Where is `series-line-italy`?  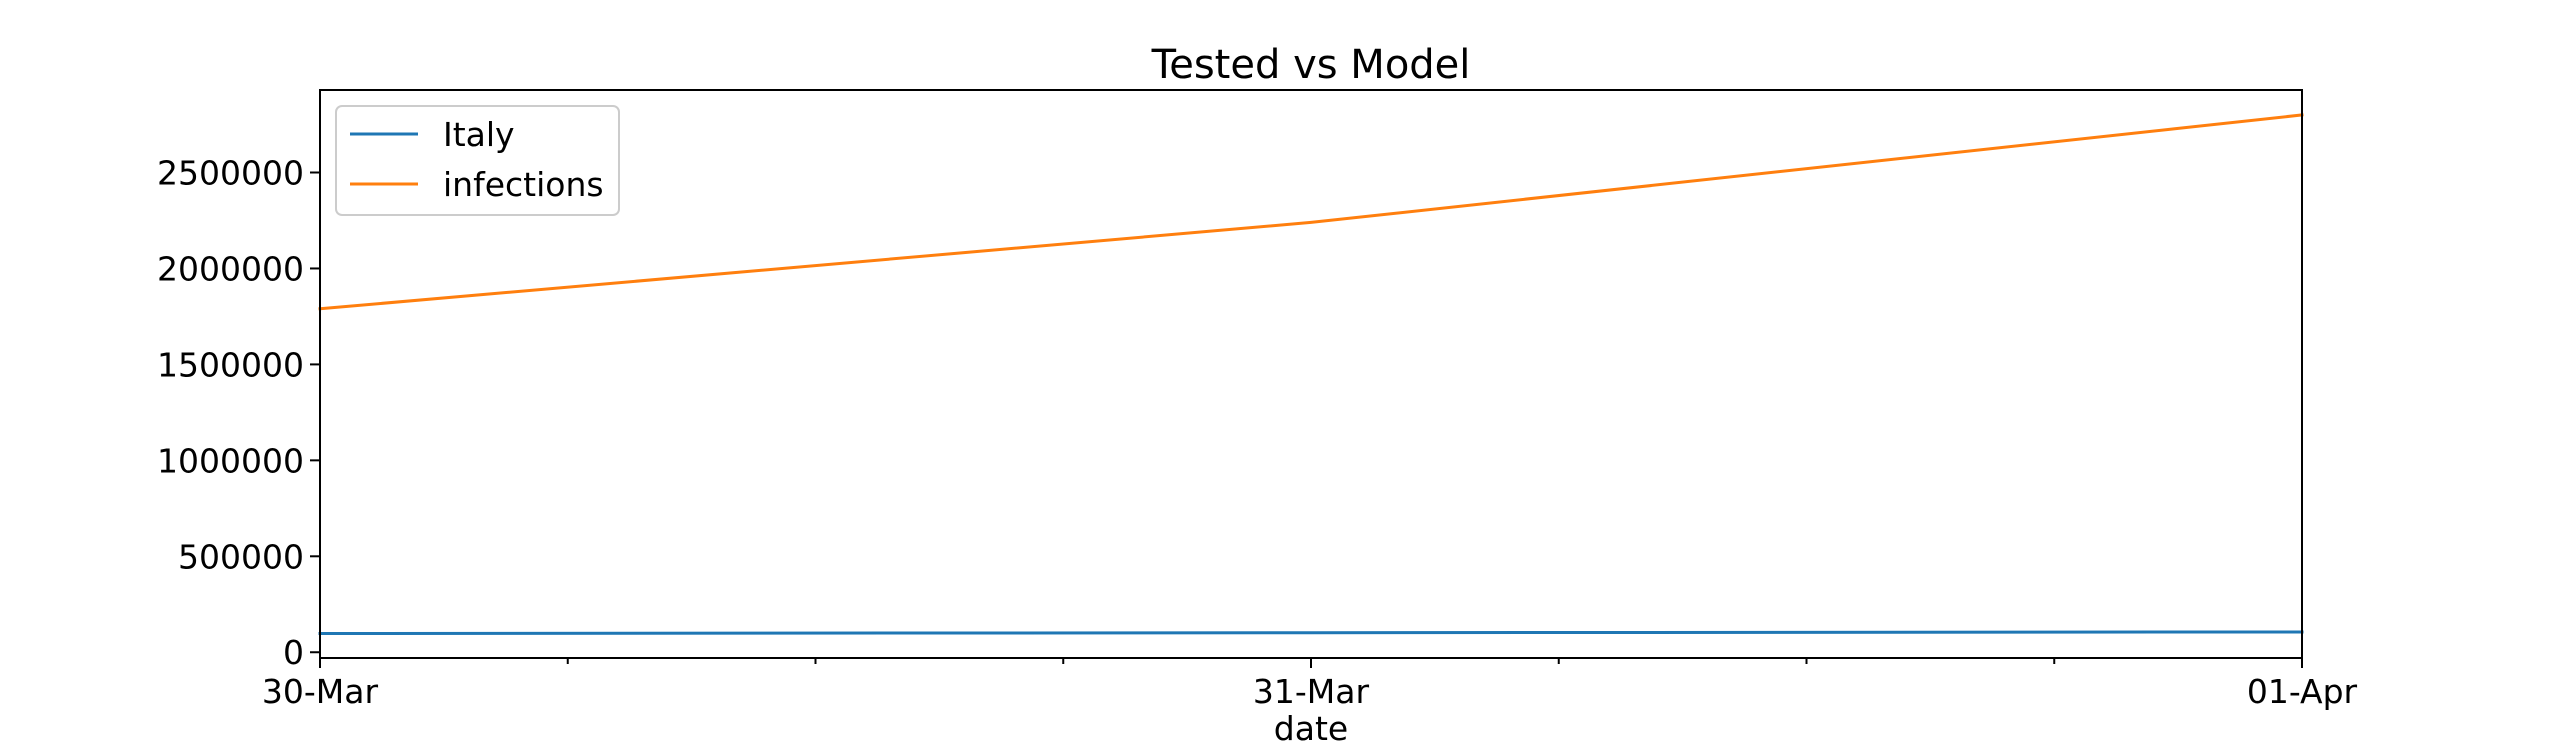 series-line-italy is located at coordinates (1311, 632).